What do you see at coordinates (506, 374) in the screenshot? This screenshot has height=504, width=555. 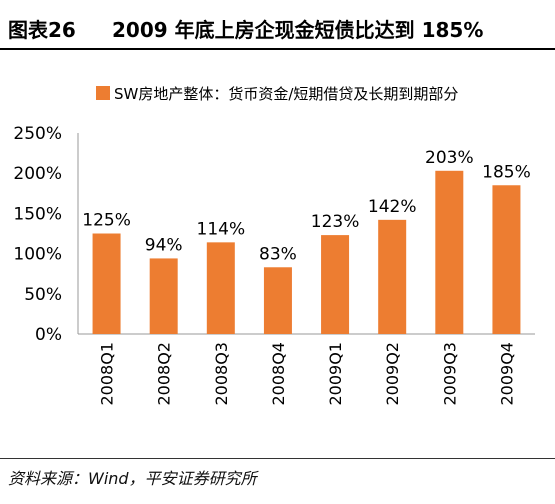 I see `x-tick-label: 2009Q4` at bounding box center [506, 374].